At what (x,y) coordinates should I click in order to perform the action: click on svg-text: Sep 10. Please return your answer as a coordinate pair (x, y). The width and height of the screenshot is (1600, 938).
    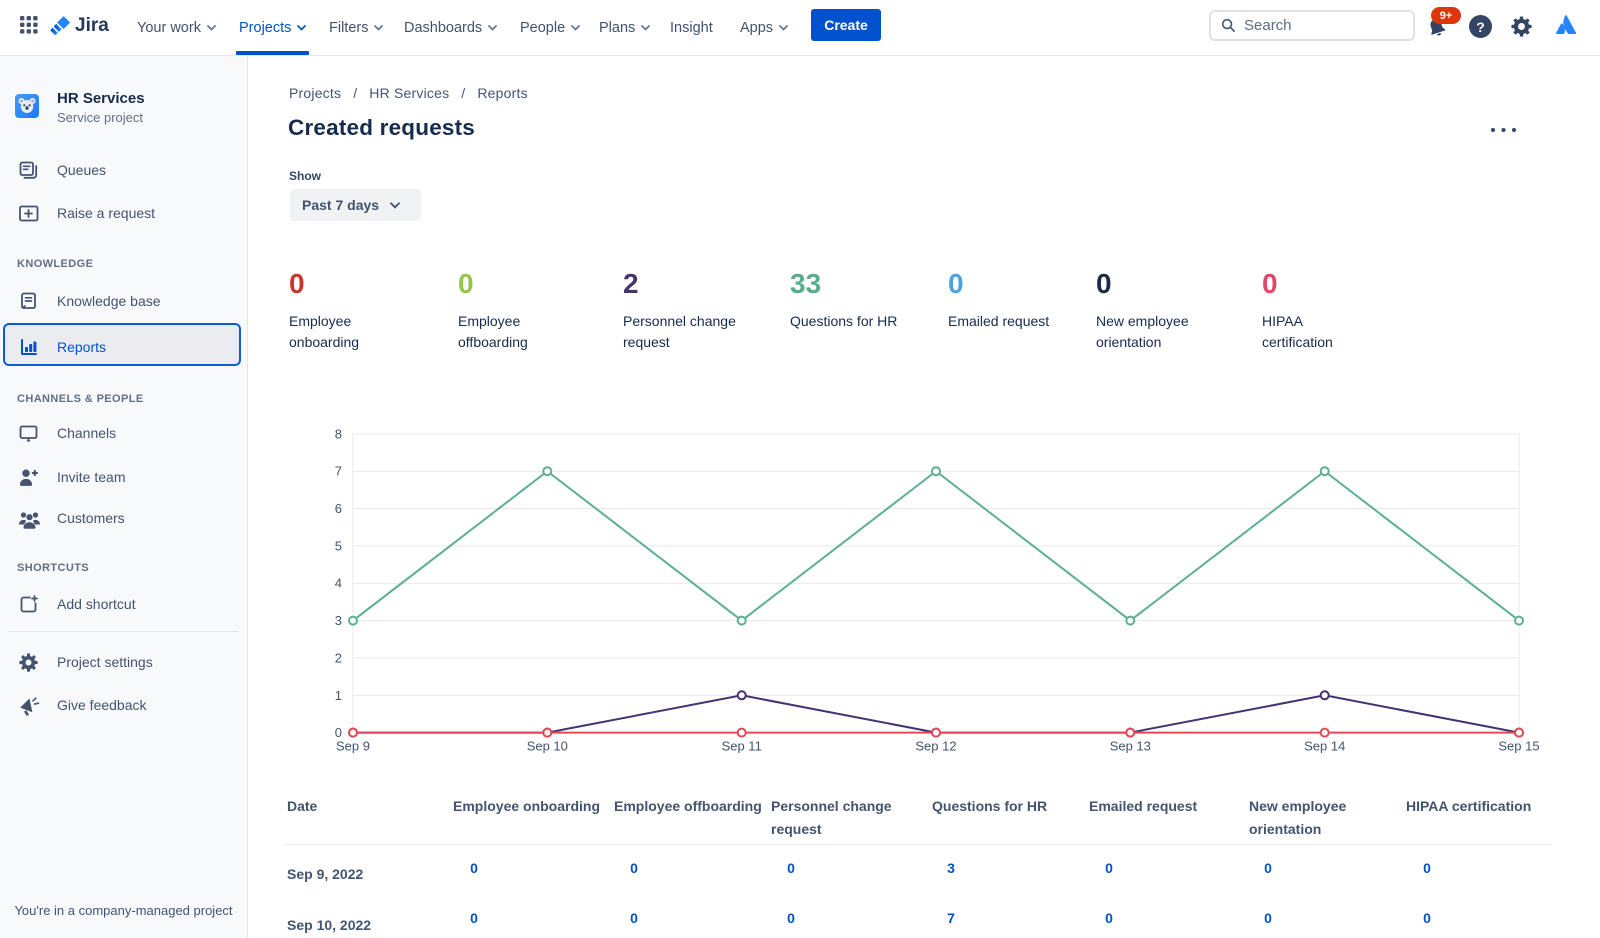
    Looking at the image, I should click on (547, 746).